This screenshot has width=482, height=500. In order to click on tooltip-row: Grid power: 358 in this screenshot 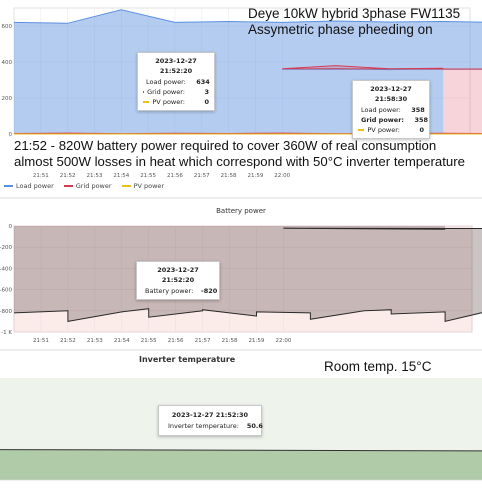, I will do `click(393, 120)`.